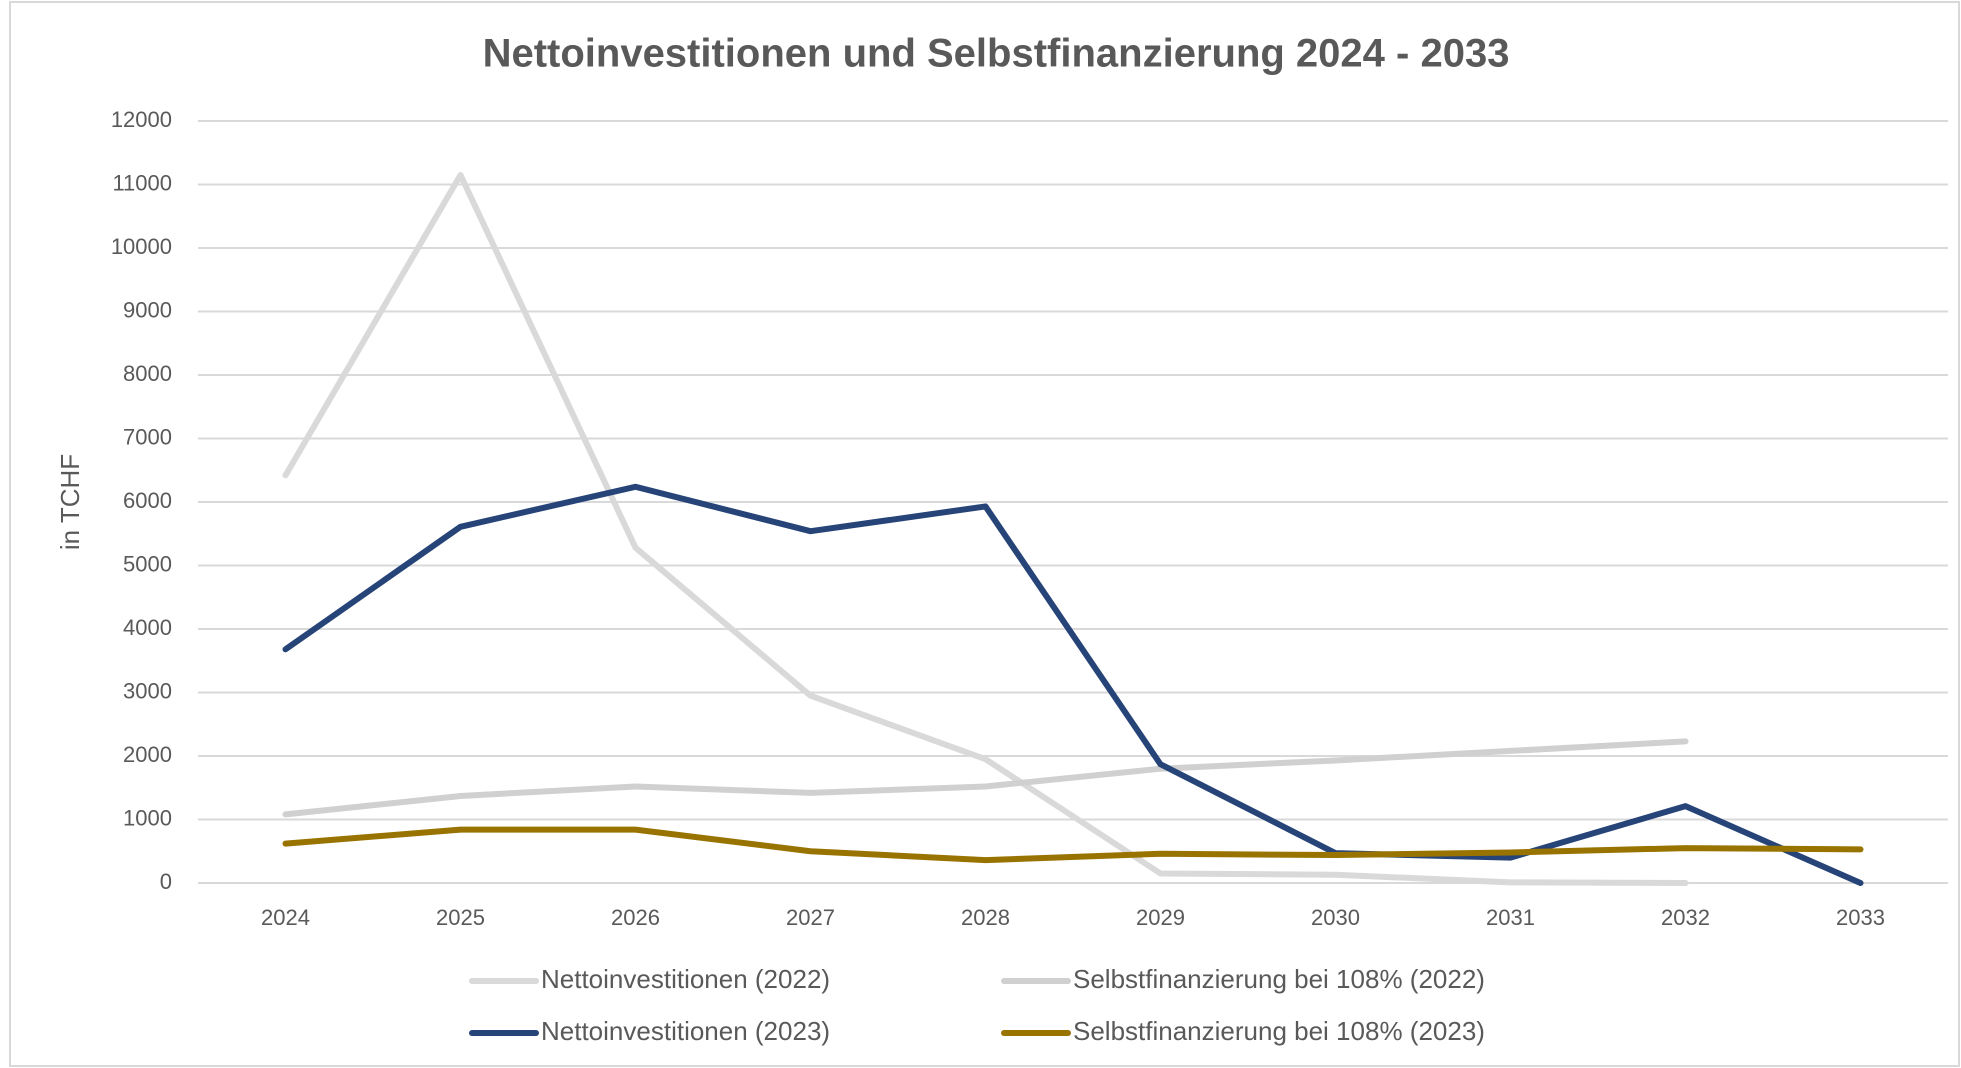 The width and height of the screenshot is (1961, 1068). Describe the element at coordinates (141, 119) in the screenshot. I see `y-tick-label: 12000` at that location.